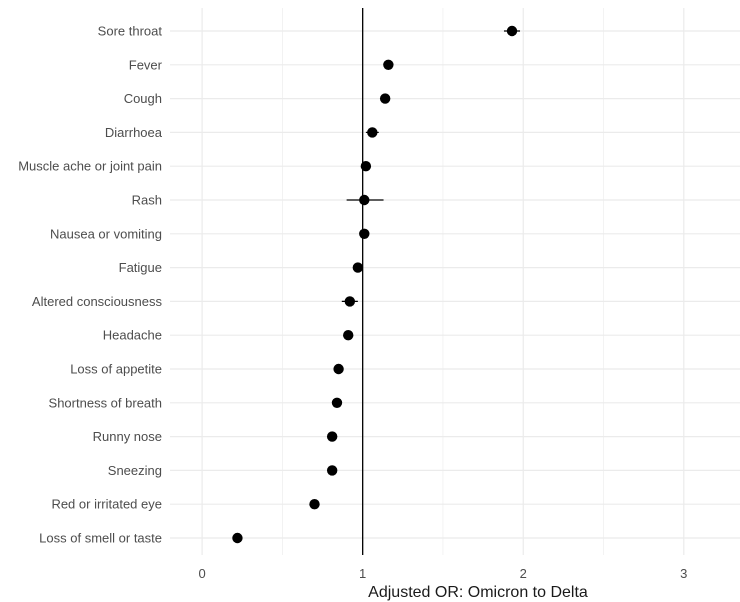 Image resolution: width=740 pixels, height=602 pixels. What do you see at coordinates (127, 436) in the screenshot?
I see `y-tick-label: Runny nose` at bounding box center [127, 436].